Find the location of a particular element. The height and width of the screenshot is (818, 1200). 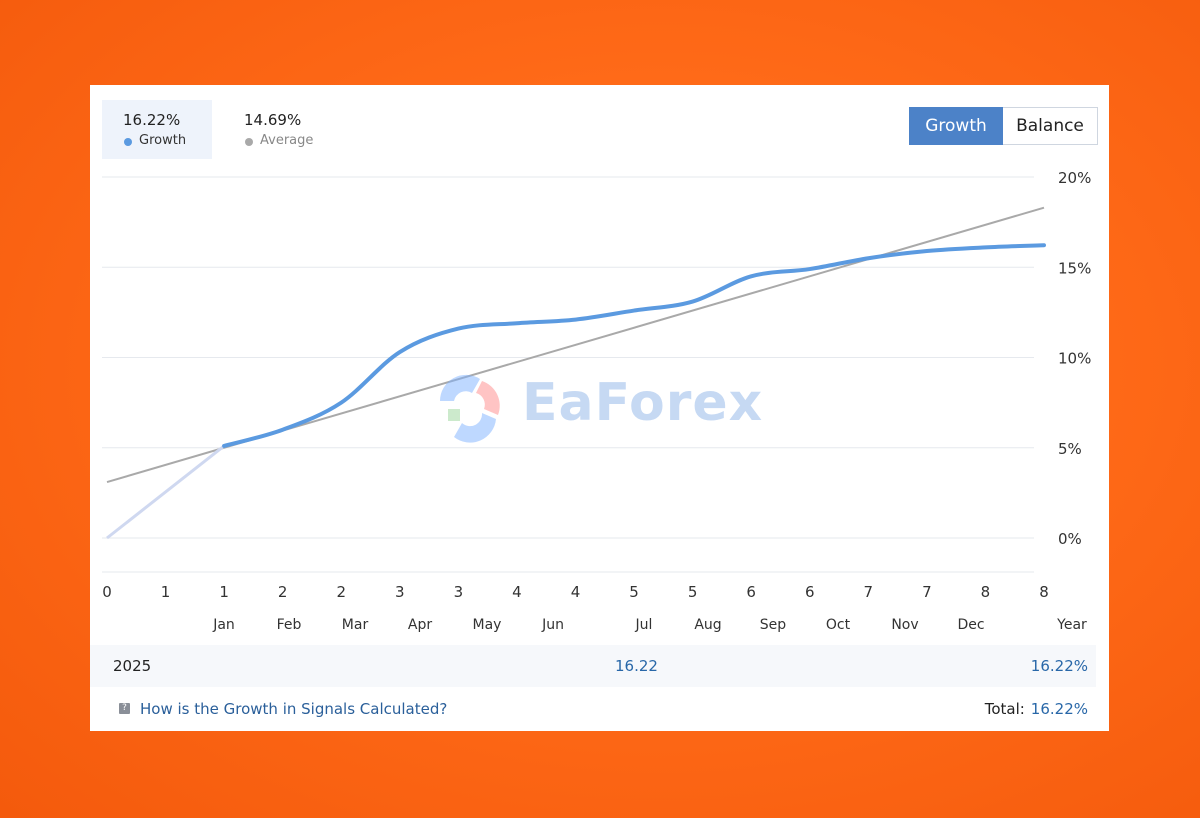

month-label: Jan is located at coordinates (223, 625).